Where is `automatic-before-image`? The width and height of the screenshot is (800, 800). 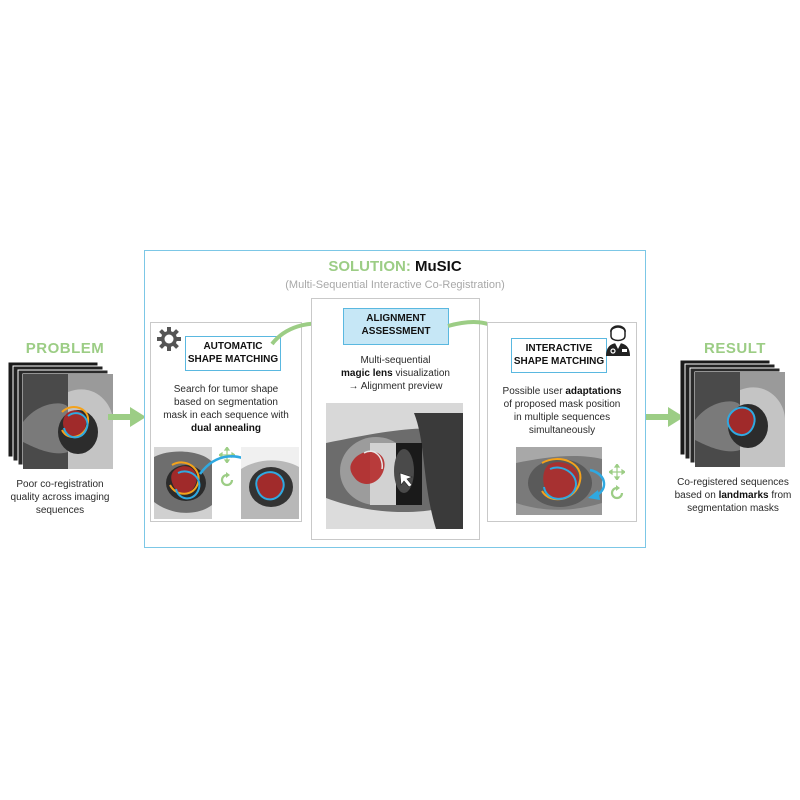 automatic-before-image is located at coordinates (183, 483).